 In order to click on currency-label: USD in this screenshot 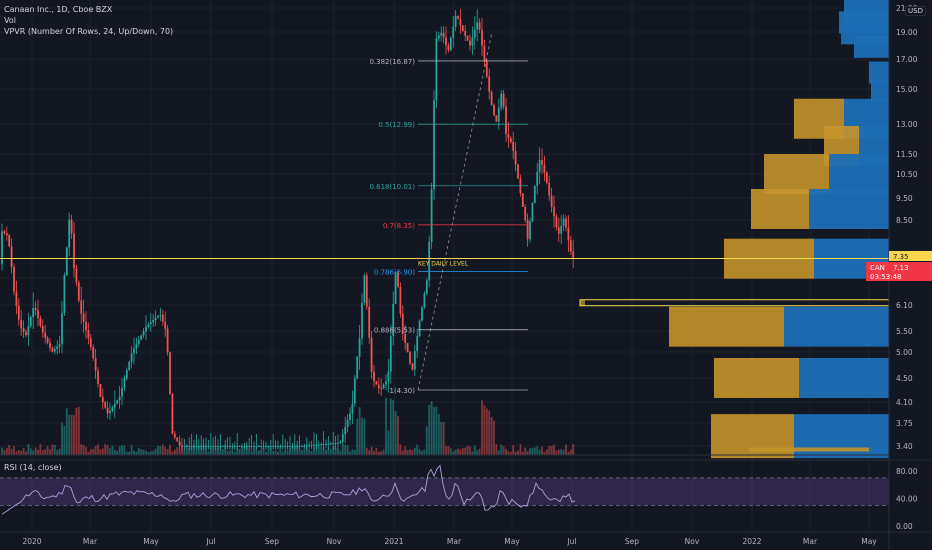, I will do `click(915, 11)`.